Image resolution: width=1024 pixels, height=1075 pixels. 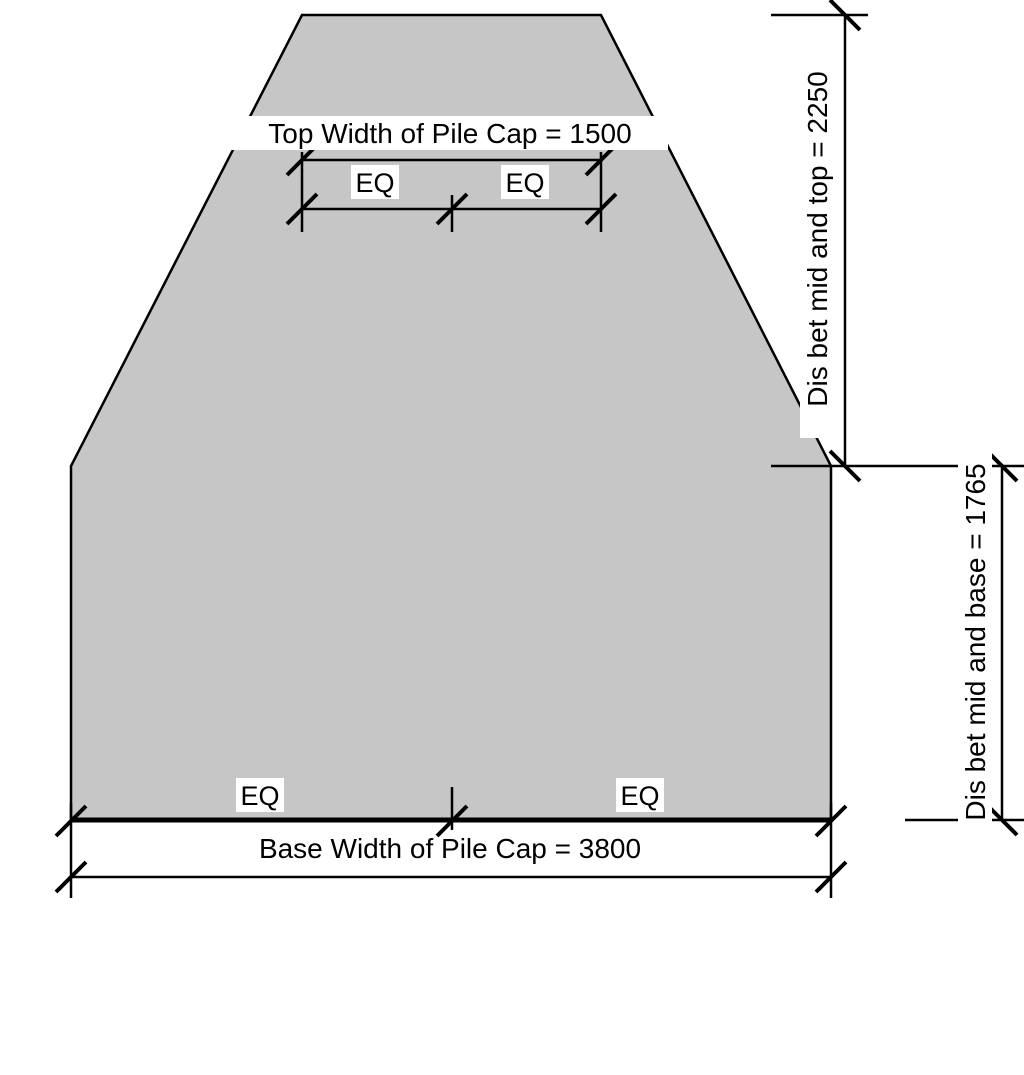 I want to click on mid-top-label-box, so click(x=817, y=239).